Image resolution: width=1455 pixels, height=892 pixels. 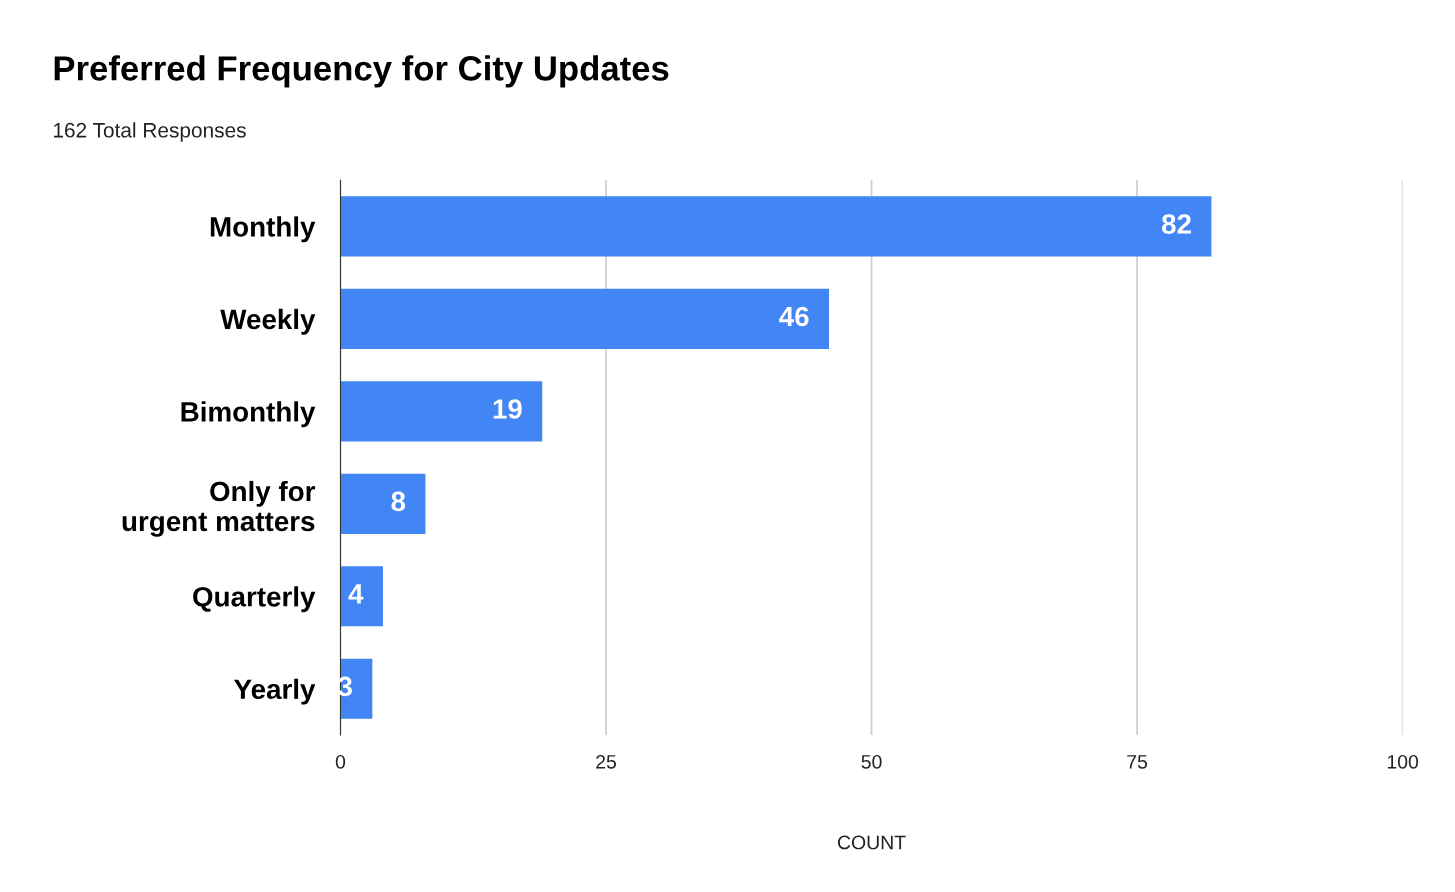 What do you see at coordinates (361, 71) in the screenshot?
I see `chart-title: Preferred Frequency for City Updates` at bounding box center [361, 71].